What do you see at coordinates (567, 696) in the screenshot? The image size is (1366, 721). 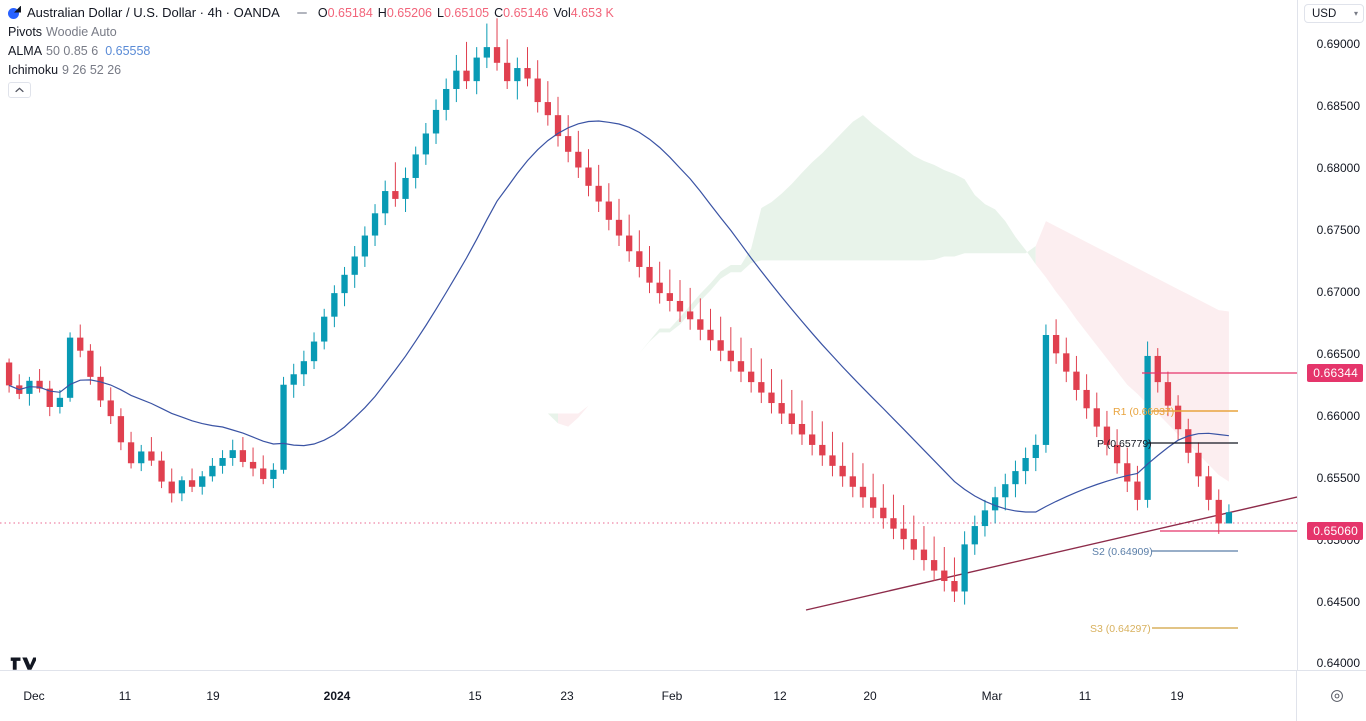 I see `time-tick-label: 23` at bounding box center [567, 696].